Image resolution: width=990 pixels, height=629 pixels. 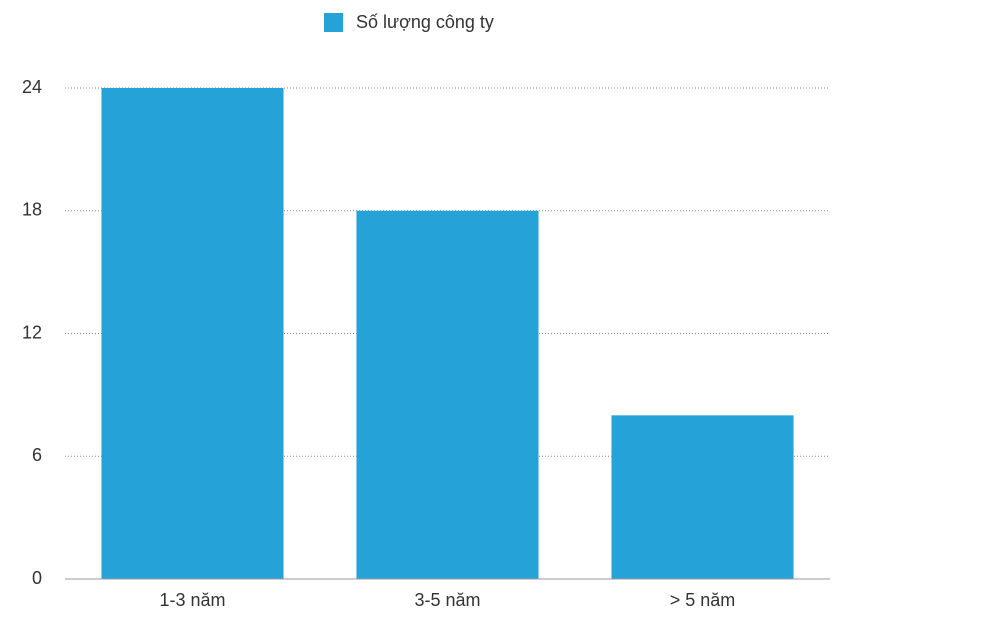 I want to click on y-tick-label: 0, so click(x=37, y=578).